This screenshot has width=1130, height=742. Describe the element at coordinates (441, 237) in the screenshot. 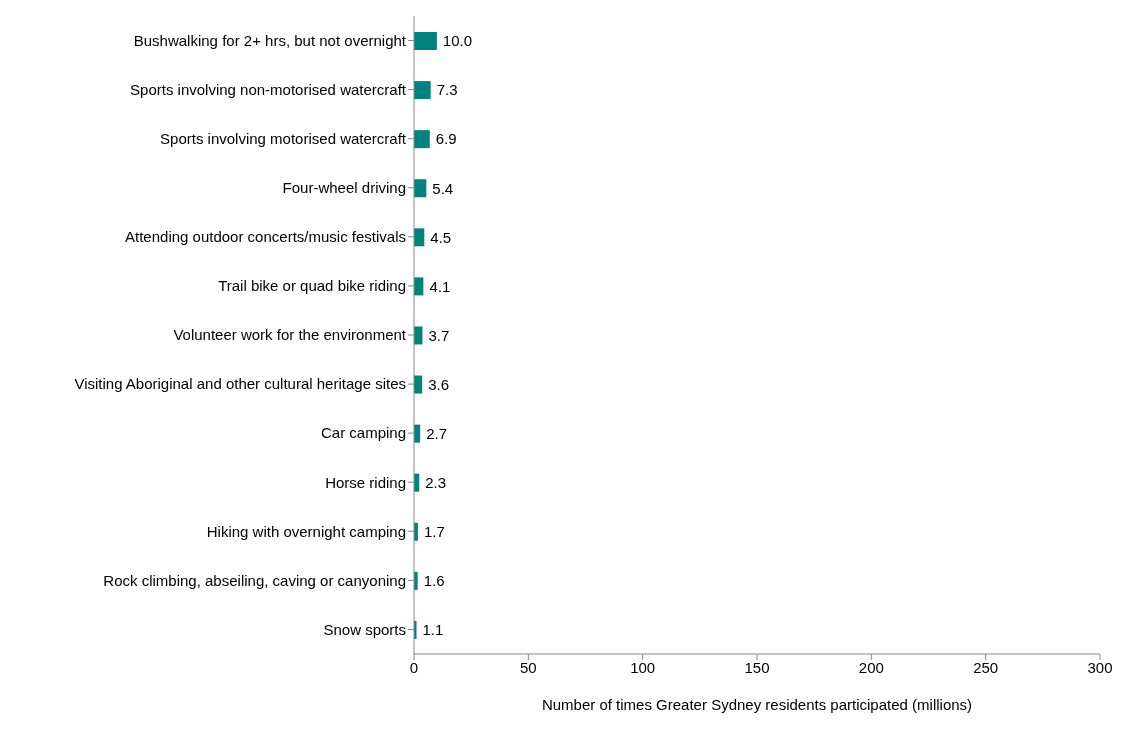

I see `data-label: 4.5` at that location.